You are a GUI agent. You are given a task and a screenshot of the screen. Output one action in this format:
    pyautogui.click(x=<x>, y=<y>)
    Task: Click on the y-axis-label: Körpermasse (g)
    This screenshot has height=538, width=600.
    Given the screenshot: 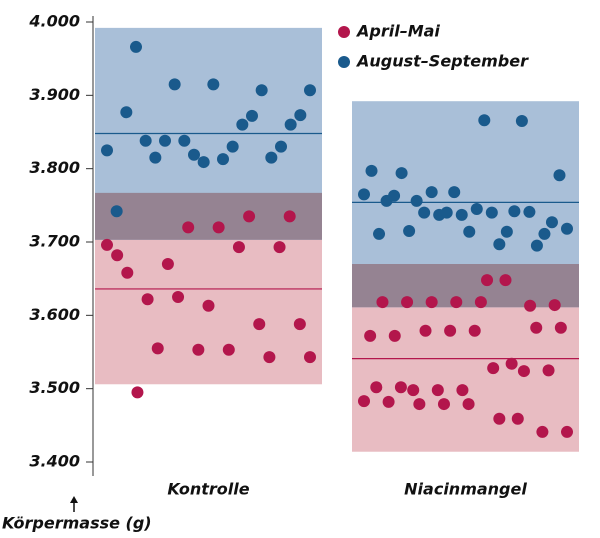 What is the action you would take?
    pyautogui.click(x=77, y=523)
    